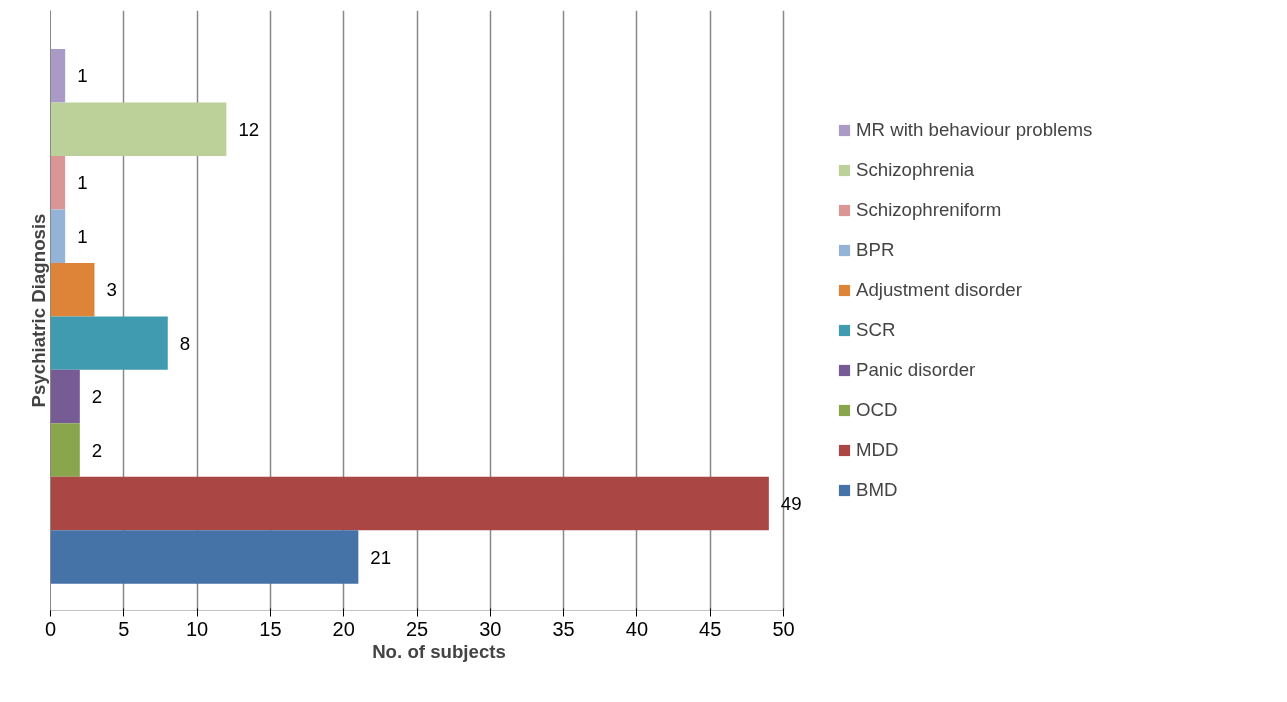 The height and width of the screenshot is (702, 1287). Describe the element at coordinates (915, 170) in the screenshot. I see `legend-label: Schizophrenia` at that location.